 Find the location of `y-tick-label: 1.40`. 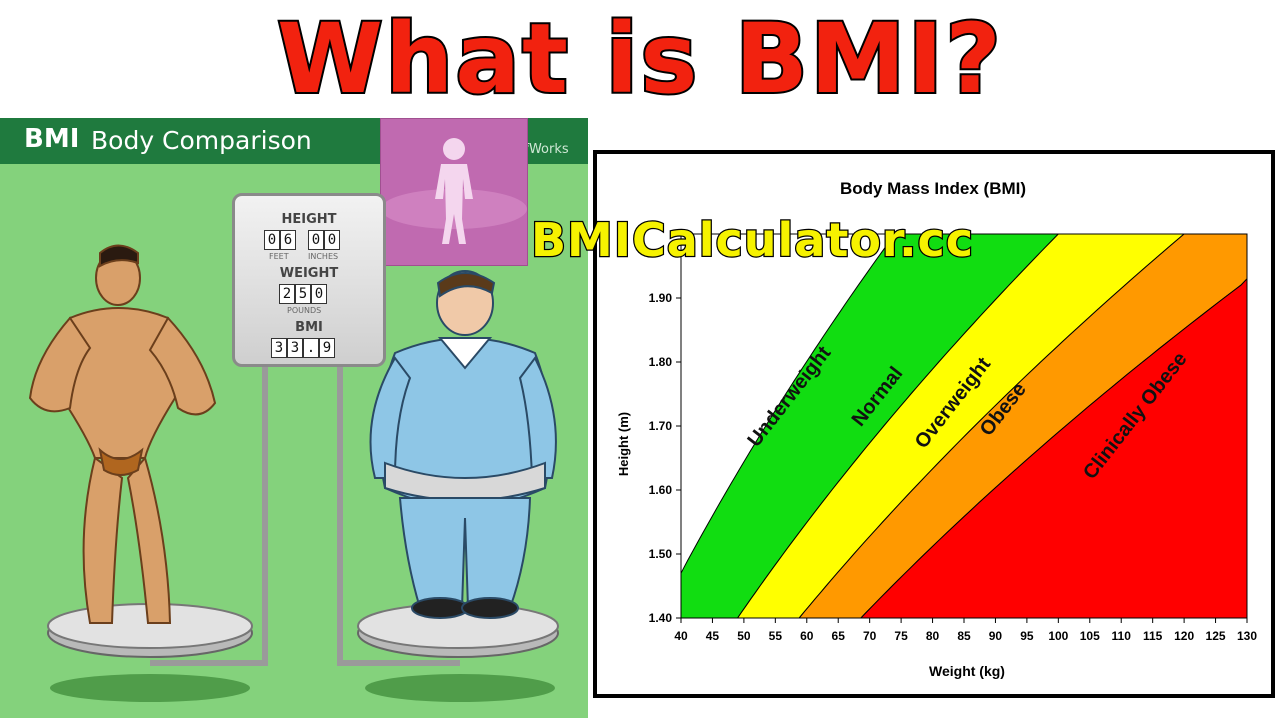

y-tick-label: 1.40 is located at coordinates (661, 618).